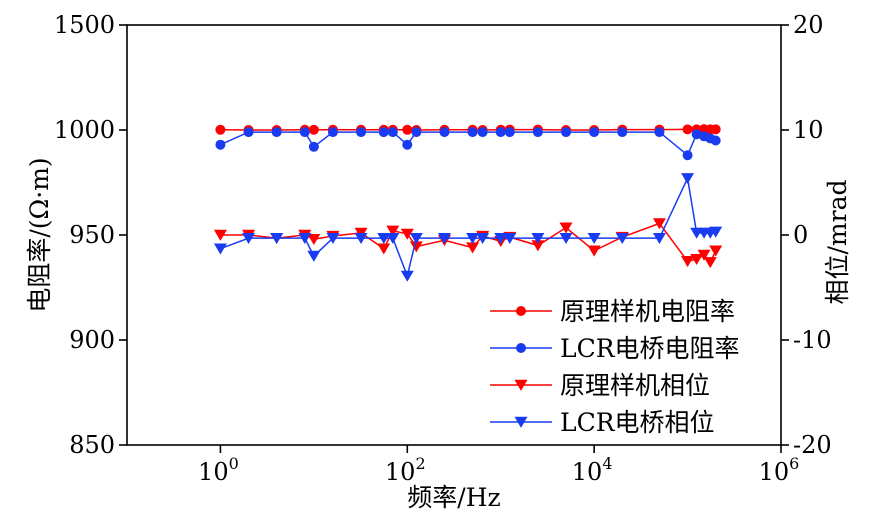 The height and width of the screenshot is (517, 874). What do you see at coordinates (453, 497) in the screenshot?
I see `x-axis-label: 频率/Hz` at bounding box center [453, 497].